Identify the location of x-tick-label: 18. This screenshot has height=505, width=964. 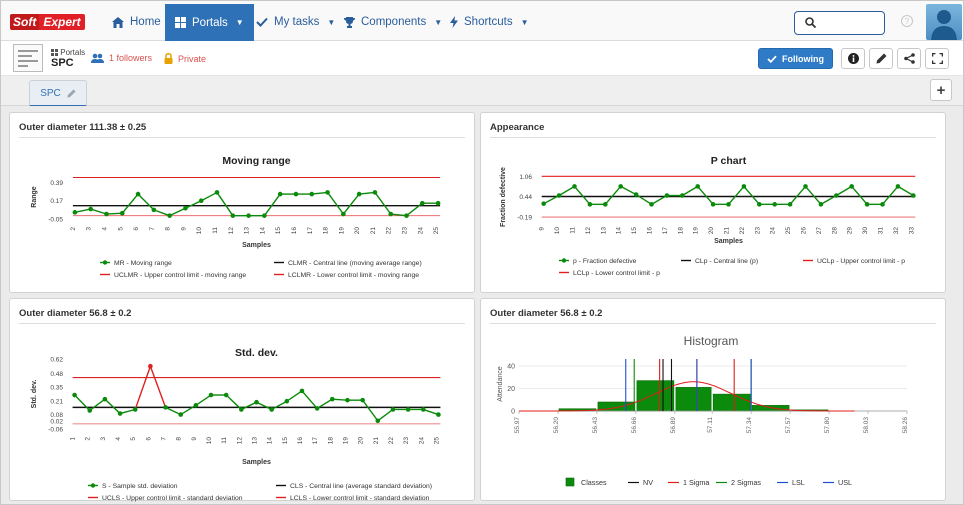
(680, 231).